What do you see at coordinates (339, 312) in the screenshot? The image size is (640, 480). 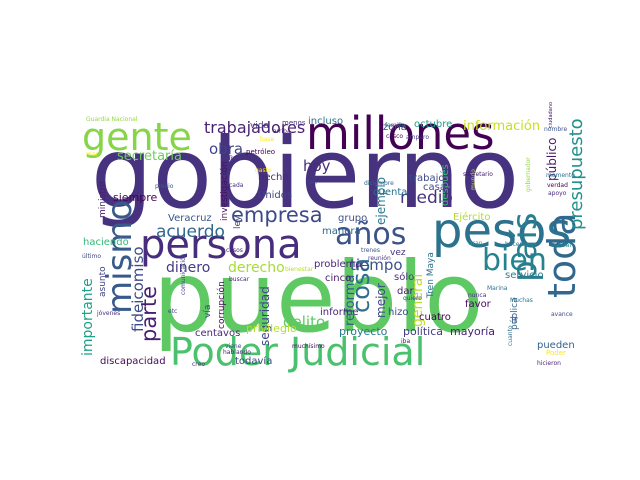 I see `cloud-word-informe: informe` at bounding box center [339, 312].